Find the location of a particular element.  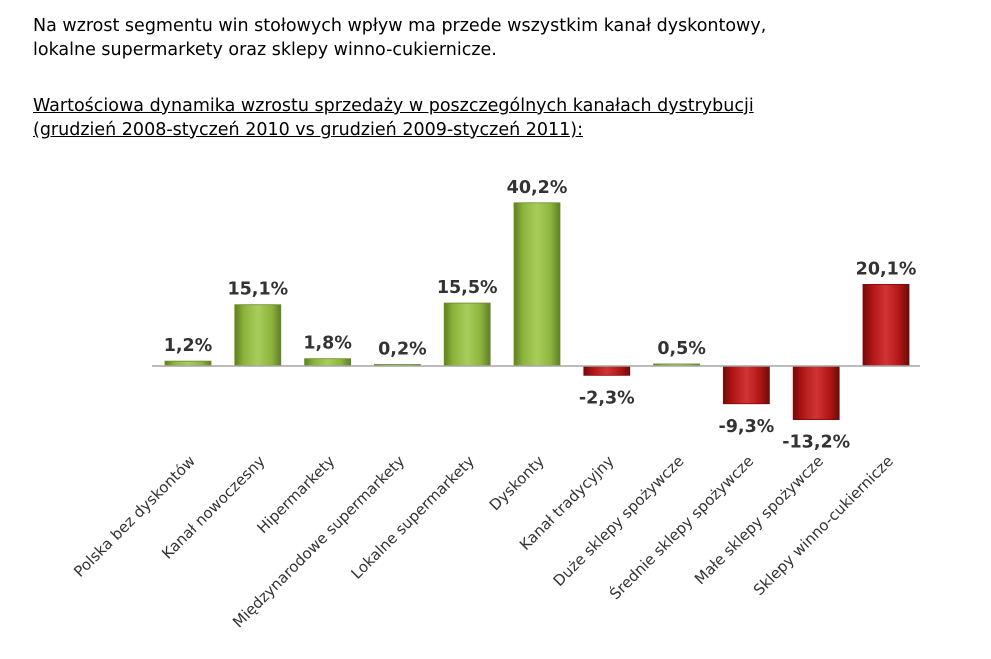

category-label: Duże sklepy spożywcze is located at coordinates (619, 521).